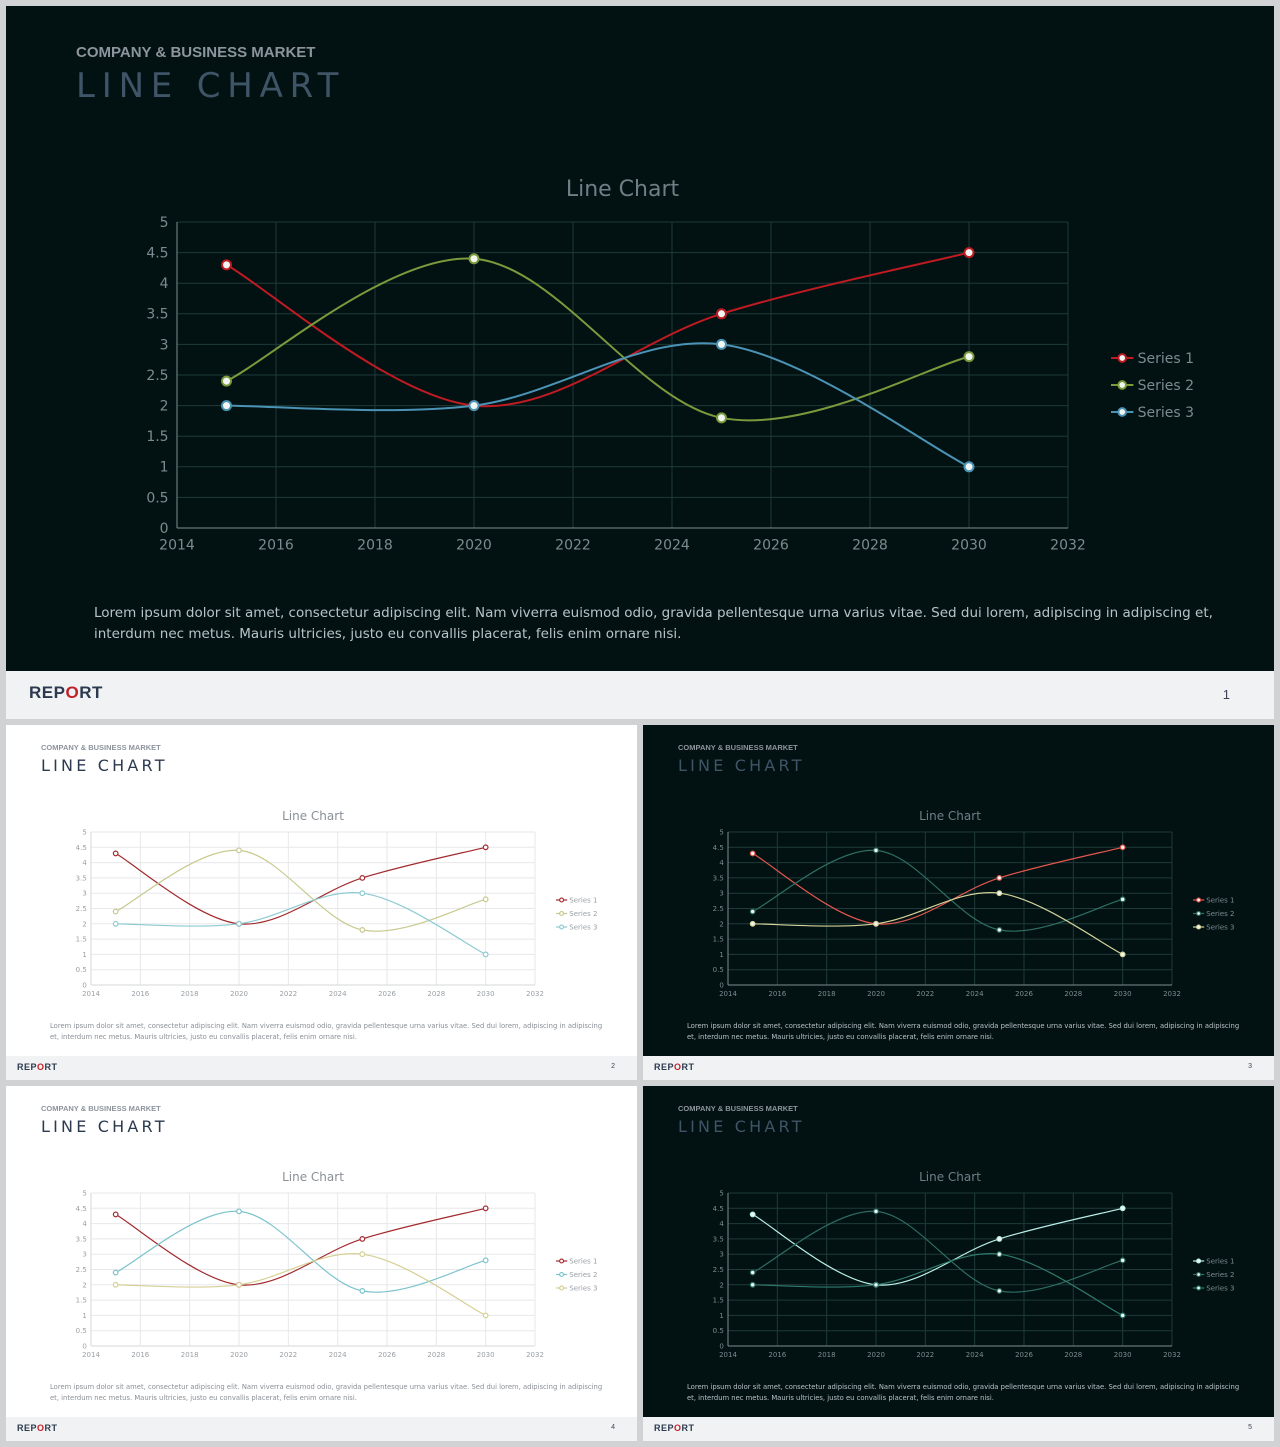 This screenshot has height=1447, width=1280. Describe the element at coordinates (91, 1355) in the screenshot. I see `x-tick-label: 2014` at that location.